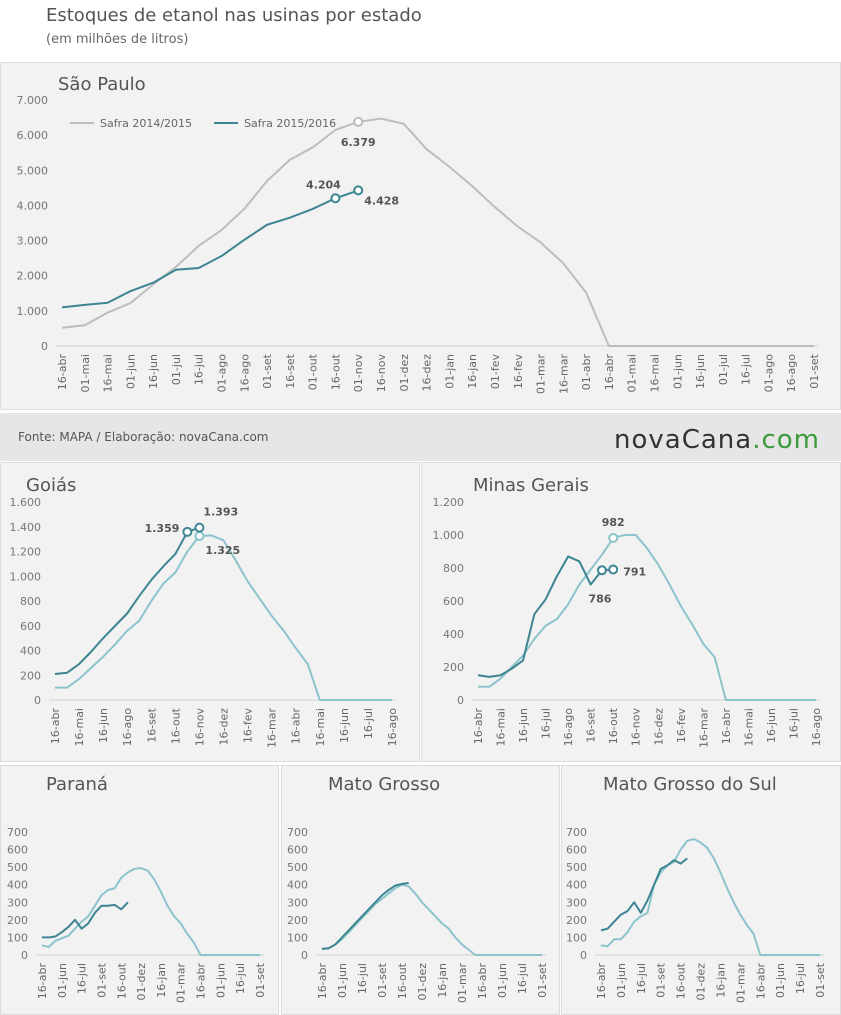  I want to click on x-tick-label: 16-nov, so click(381, 373).